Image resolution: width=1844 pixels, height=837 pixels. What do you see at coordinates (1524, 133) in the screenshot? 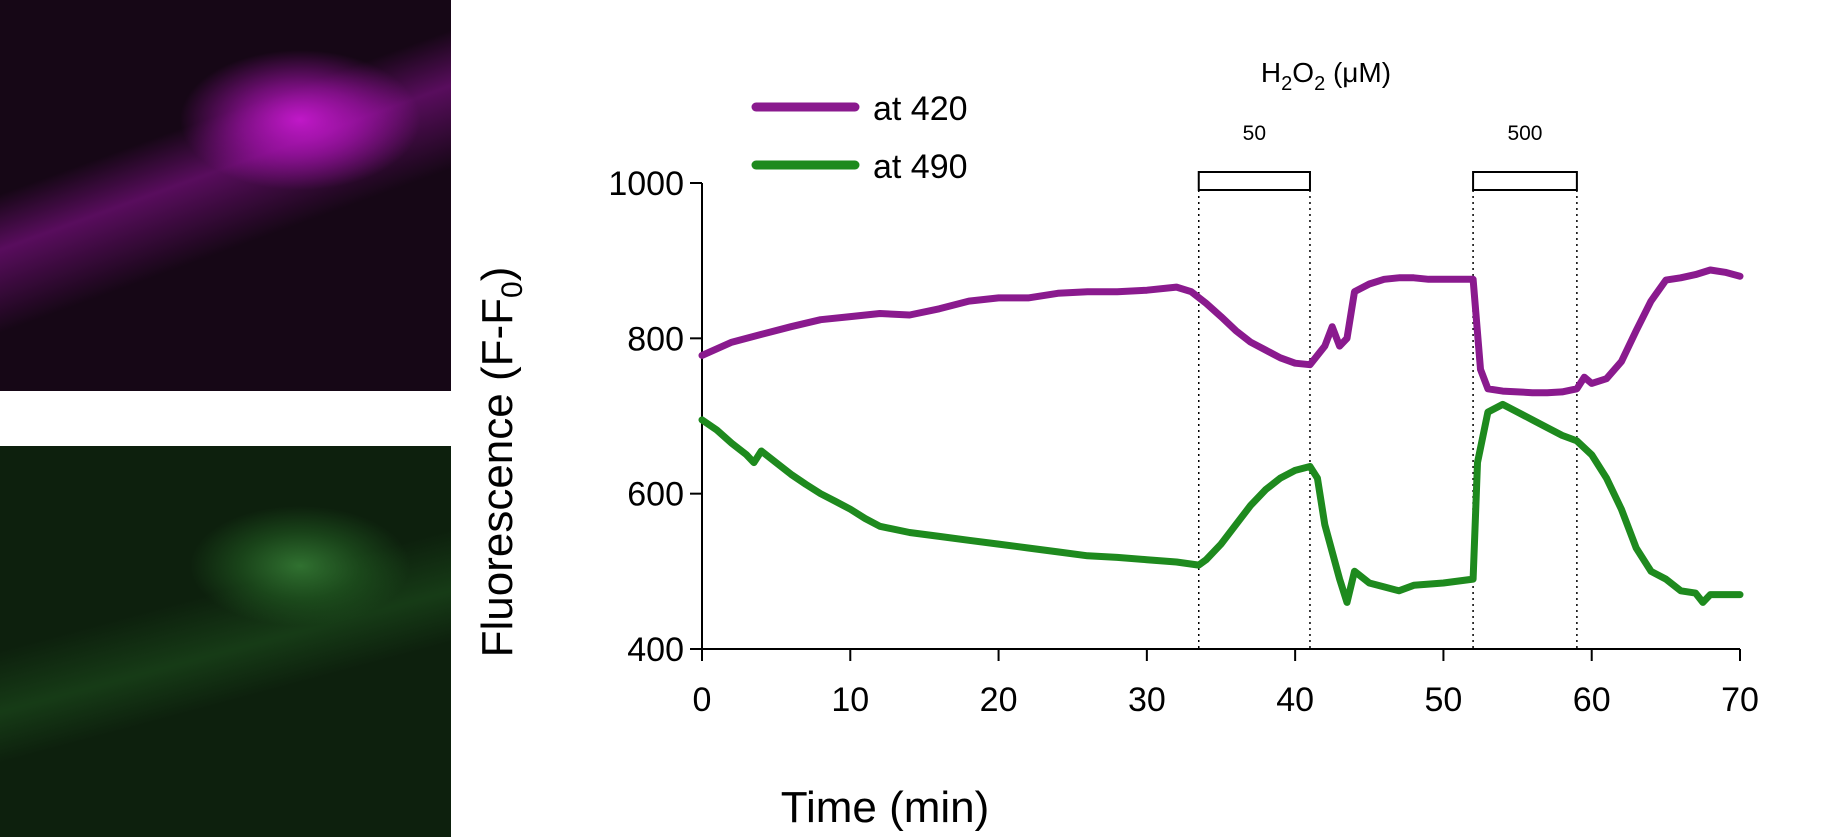
I see `treatment-label: 500` at bounding box center [1524, 133].